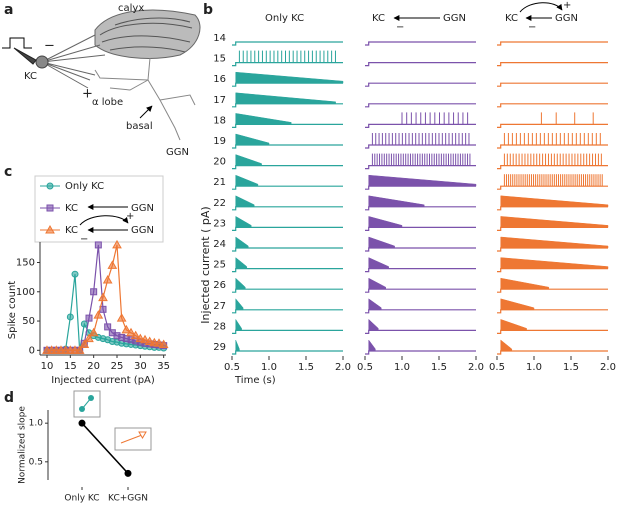  Describe the element at coordinates (284, 18) in the screenshot. I see `column-title: Only KC` at that location.